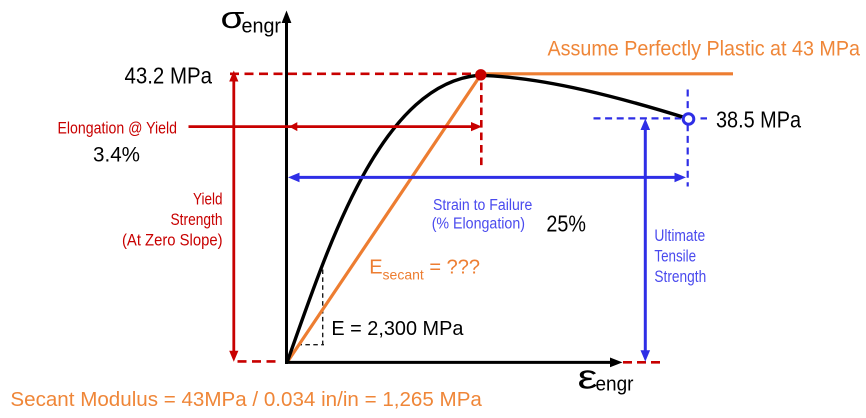 The image size is (866, 418). I want to click on svg-text: Tensile, so click(675, 257).